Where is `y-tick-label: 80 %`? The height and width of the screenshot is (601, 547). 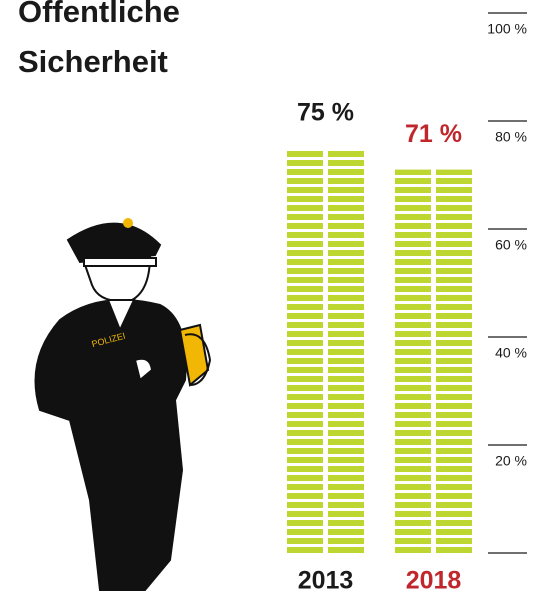 y-tick-label: 80 % is located at coordinates (511, 137).